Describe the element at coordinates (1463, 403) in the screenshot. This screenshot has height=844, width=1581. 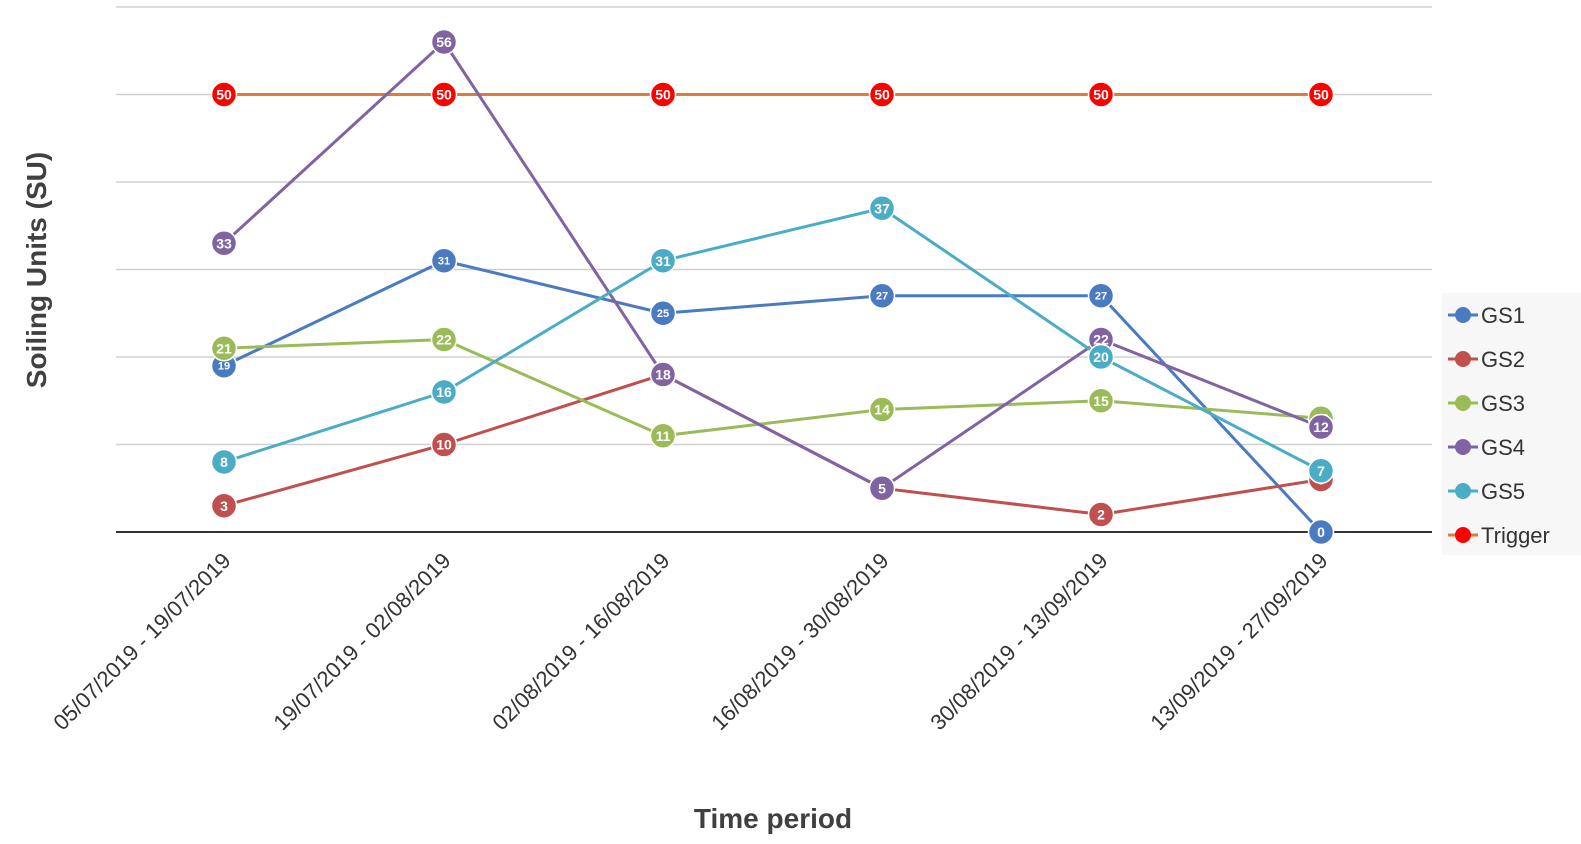
I see `legend-marker-gs3` at that location.